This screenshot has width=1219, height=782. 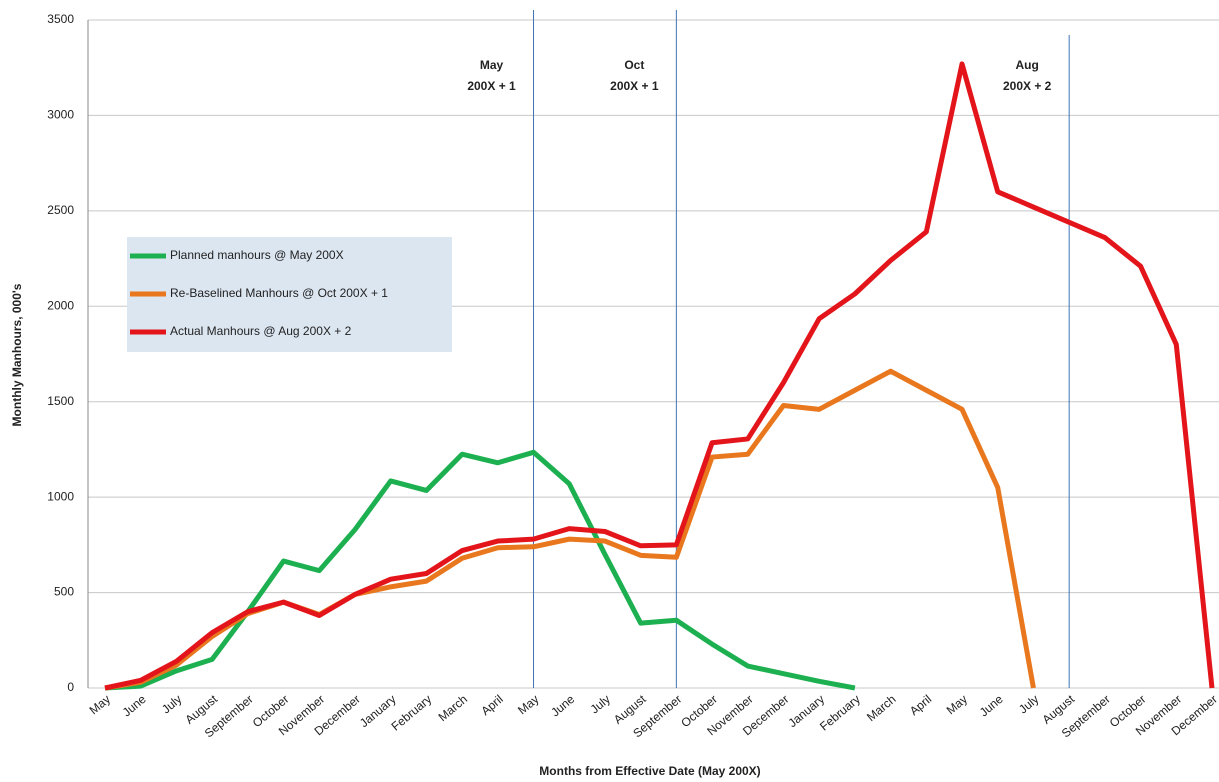 I want to click on legend-label: Planned manhours @ May 200X, so click(x=257, y=255).